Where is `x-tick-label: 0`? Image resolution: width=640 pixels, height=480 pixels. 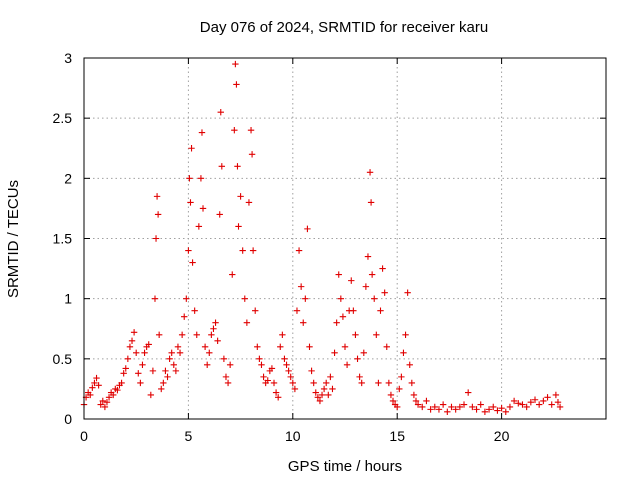 x-tick-label: 0 is located at coordinates (84, 436).